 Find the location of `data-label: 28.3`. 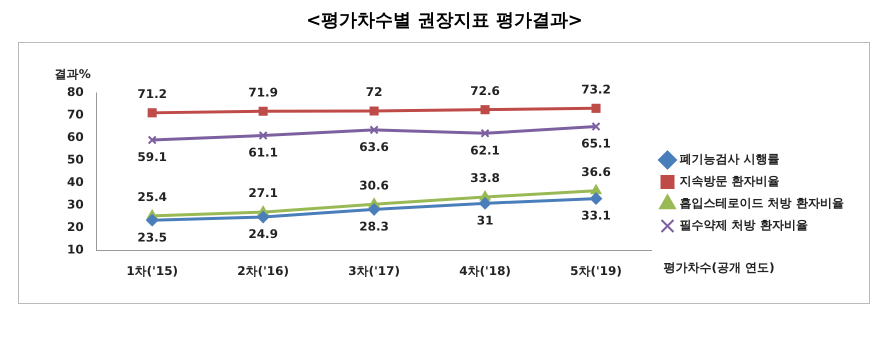

data-label: 28.3 is located at coordinates (374, 227).